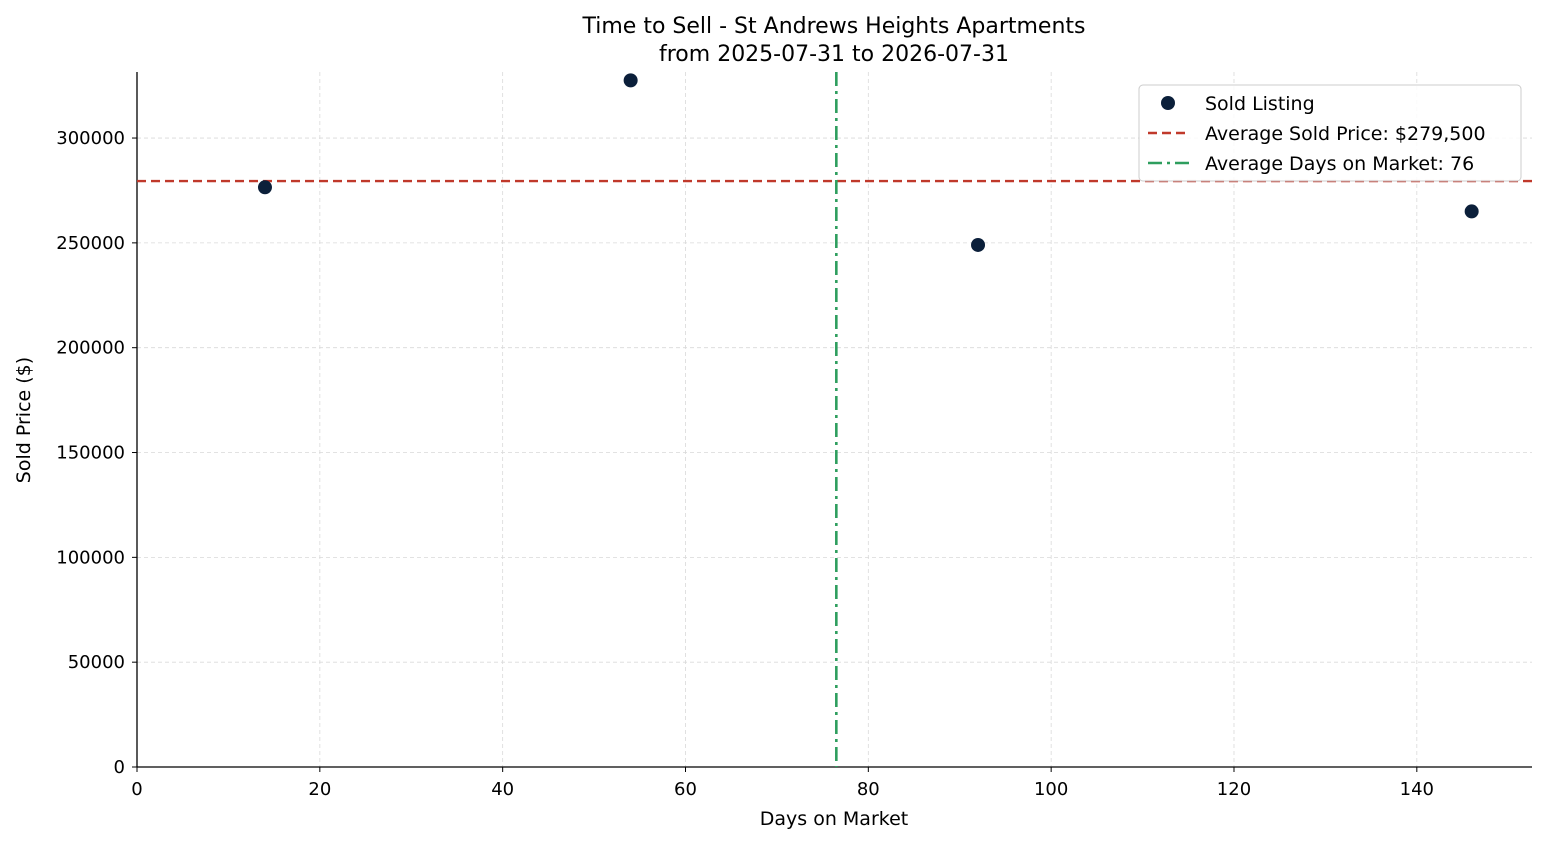 This screenshot has width=1547, height=845. I want to click on chart-subtitle: from 2025-07-31 to 2026-07-31, so click(834, 54).